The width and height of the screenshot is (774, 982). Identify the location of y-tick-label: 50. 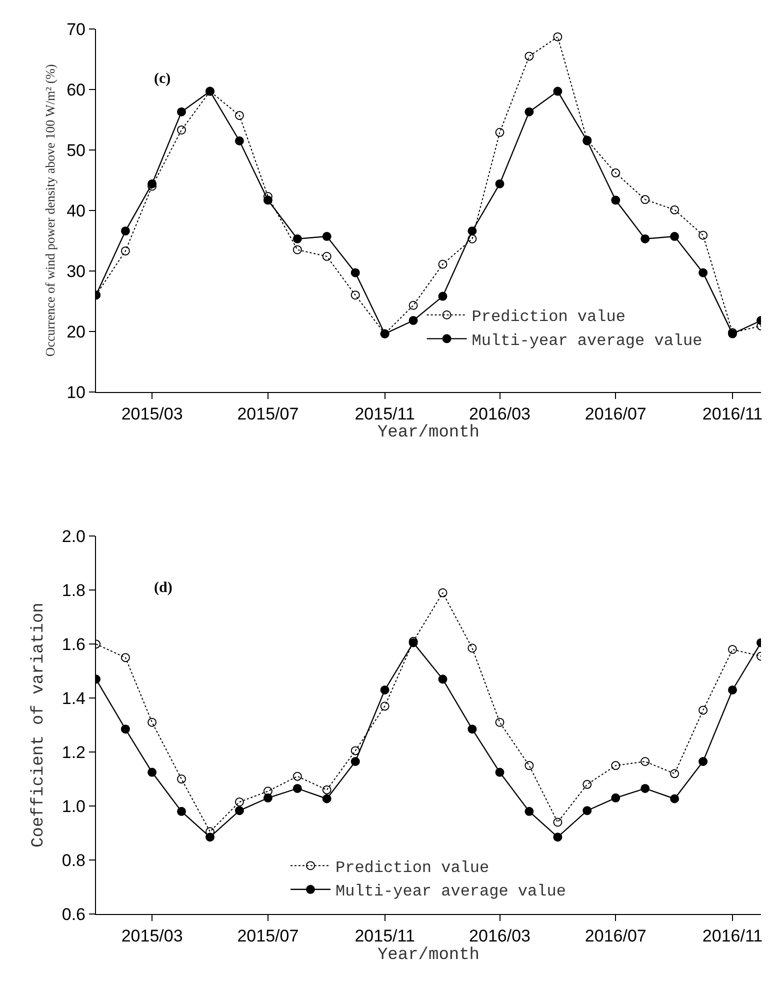
(76, 150).